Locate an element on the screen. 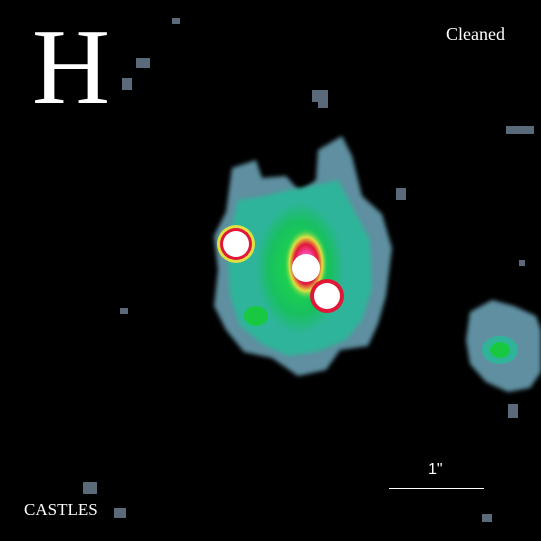 The image size is (541, 541). scale-bar is located at coordinates (436, 488).